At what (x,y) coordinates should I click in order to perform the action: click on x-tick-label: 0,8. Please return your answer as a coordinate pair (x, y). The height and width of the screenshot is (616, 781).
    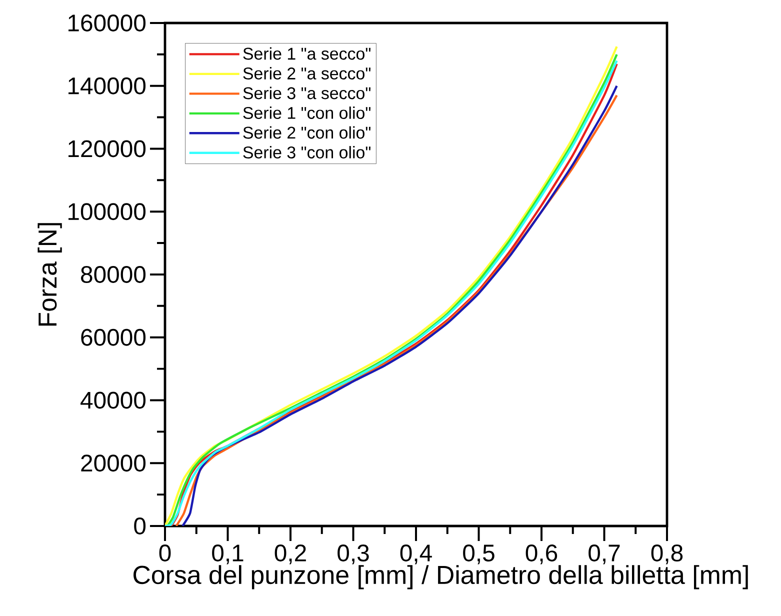
    Looking at the image, I should click on (667, 554).